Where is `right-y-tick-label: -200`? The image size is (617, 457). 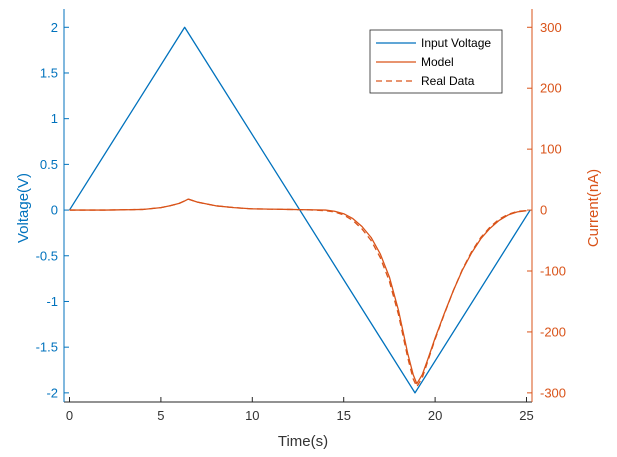 right-y-tick-label: -200 is located at coordinates (553, 331).